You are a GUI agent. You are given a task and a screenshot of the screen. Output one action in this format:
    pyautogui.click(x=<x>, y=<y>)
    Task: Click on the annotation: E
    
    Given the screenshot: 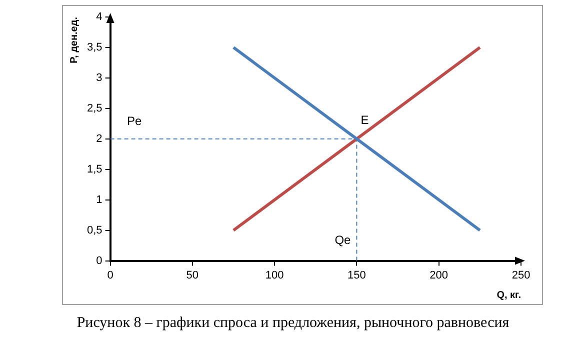 What is the action you would take?
    pyautogui.click(x=364, y=120)
    